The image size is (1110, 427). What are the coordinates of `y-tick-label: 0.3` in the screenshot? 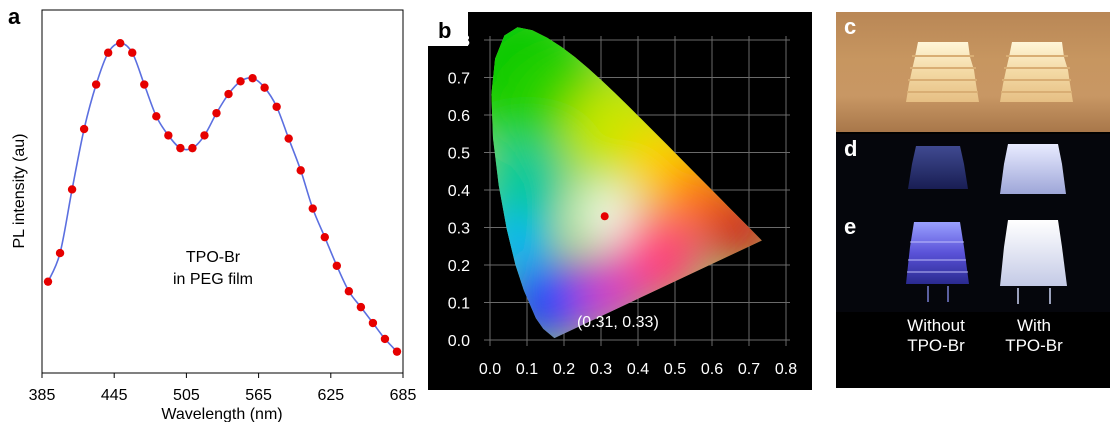 It's located at (459, 229).